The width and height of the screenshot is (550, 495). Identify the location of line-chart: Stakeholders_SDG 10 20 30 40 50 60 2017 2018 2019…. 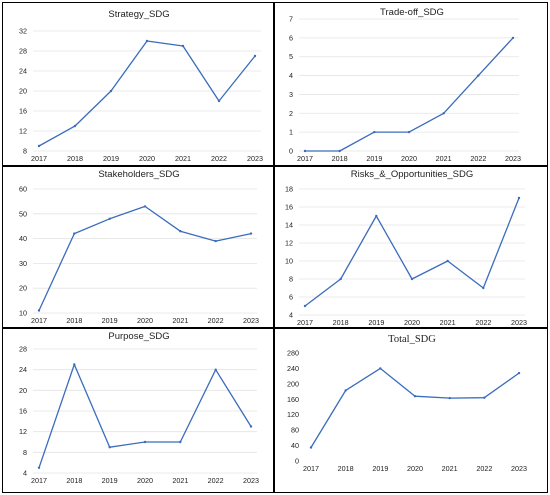
(139, 247).